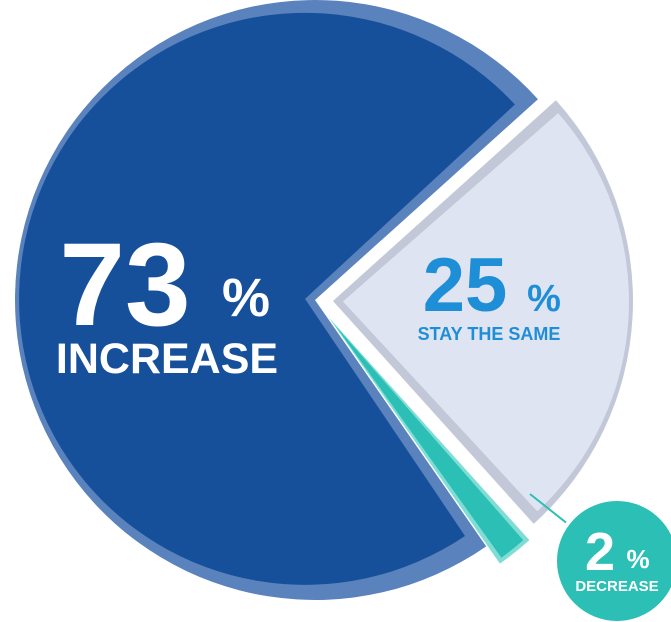 This screenshot has width=671, height=622. I want to click on stay-percent-sign: %, so click(544, 299).